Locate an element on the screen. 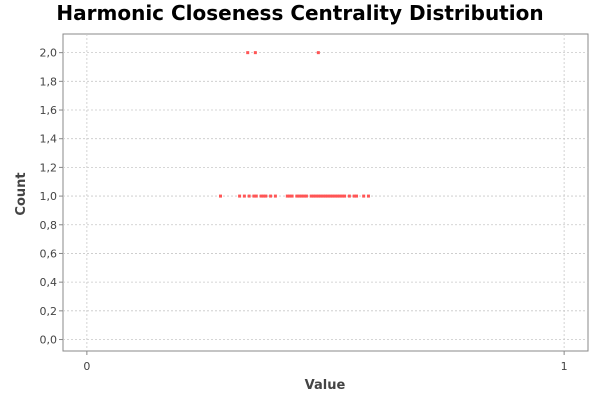 This screenshot has height=400, width=600. data-points is located at coordinates (294, 124).